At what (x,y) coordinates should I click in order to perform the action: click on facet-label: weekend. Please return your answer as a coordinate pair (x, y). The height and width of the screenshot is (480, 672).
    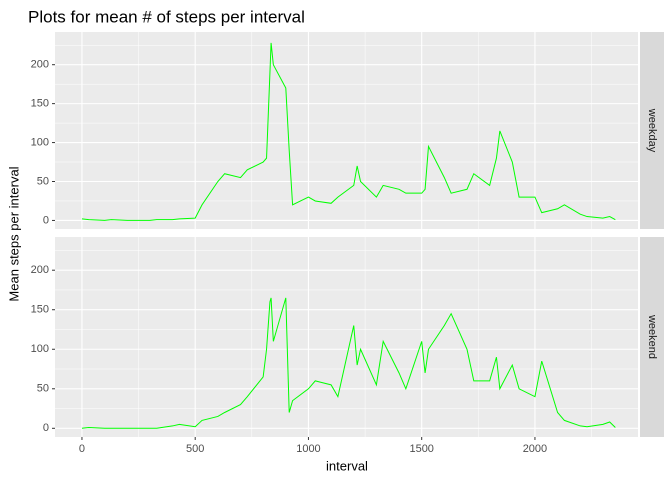
    Looking at the image, I should click on (652, 336).